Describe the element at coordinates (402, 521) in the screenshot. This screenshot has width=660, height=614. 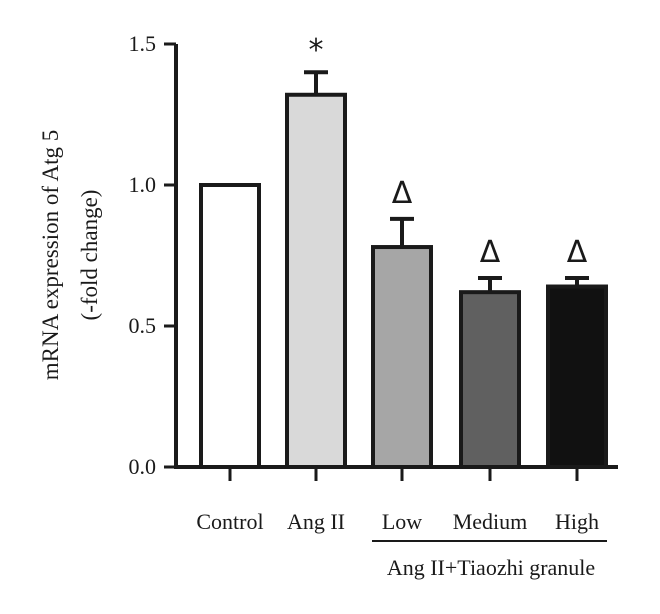
I see `x-tick-label-low: Low` at that location.